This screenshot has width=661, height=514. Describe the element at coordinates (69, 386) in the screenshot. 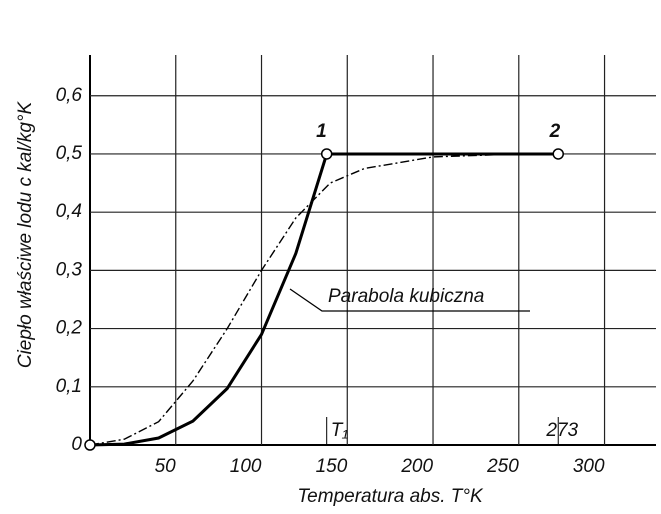

I see `y-tick-label: 0,1` at that location.